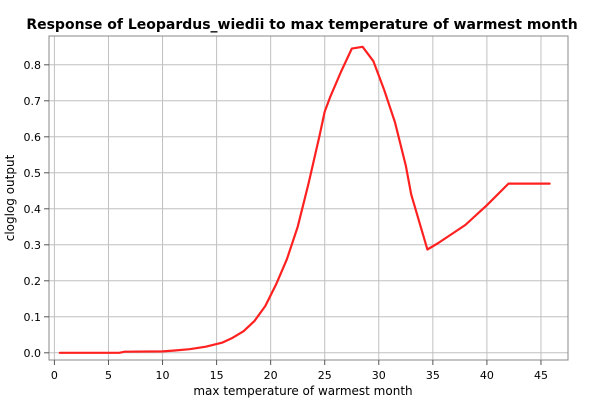  I want to click on x-tick-label: 10, so click(163, 375).